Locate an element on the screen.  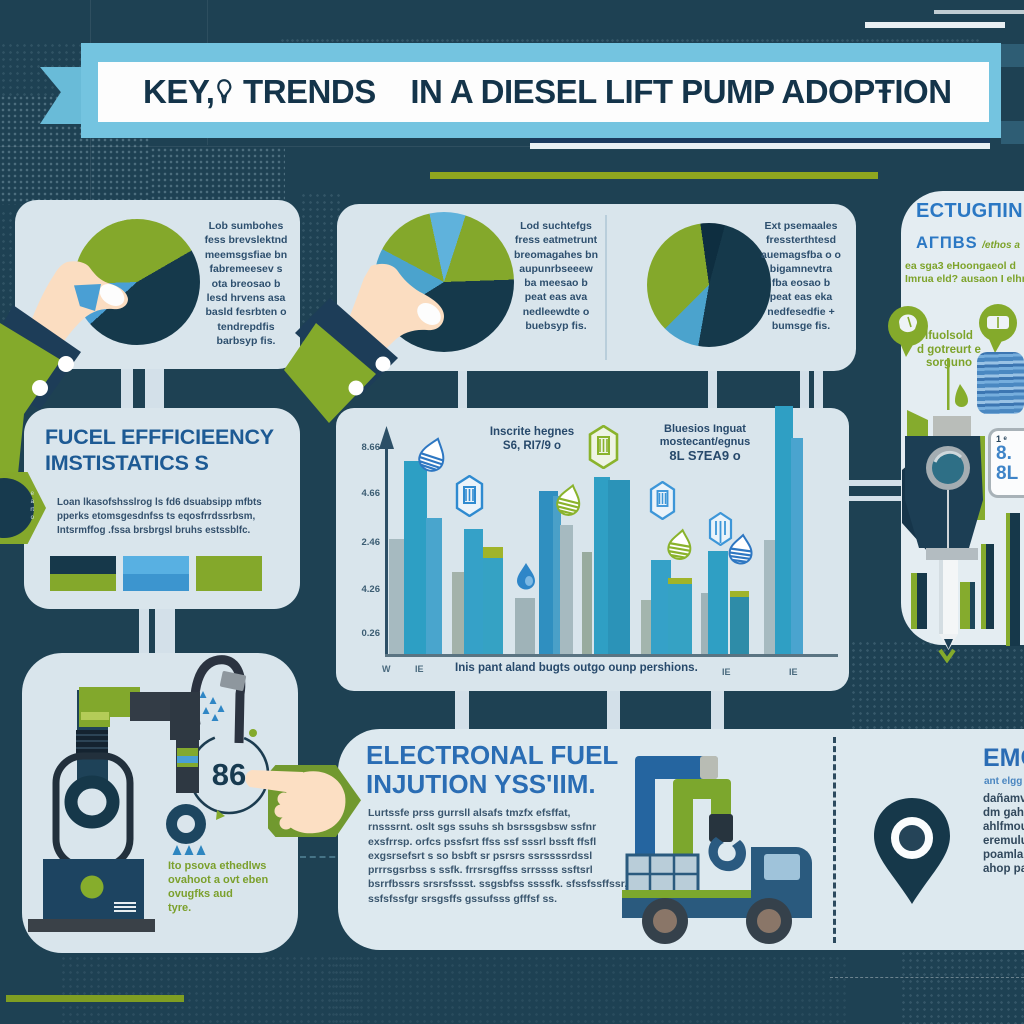
svg-text: tyre. is located at coordinates (179, 908).